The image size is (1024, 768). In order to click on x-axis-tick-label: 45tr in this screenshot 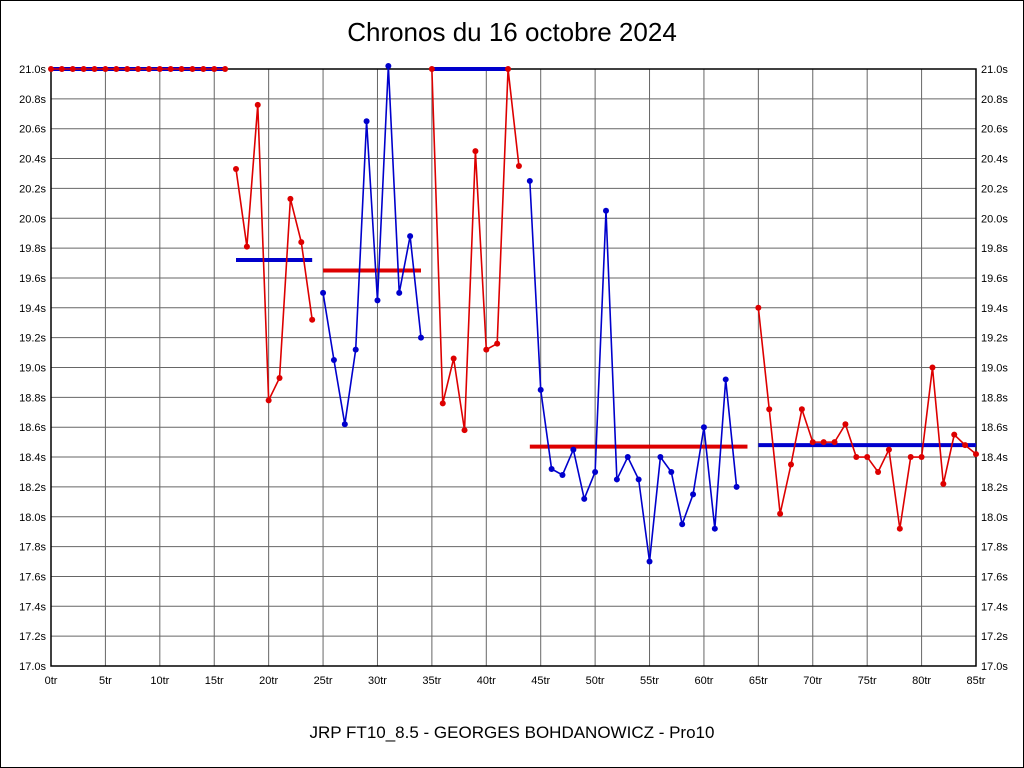, I will do `click(540, 681)`.